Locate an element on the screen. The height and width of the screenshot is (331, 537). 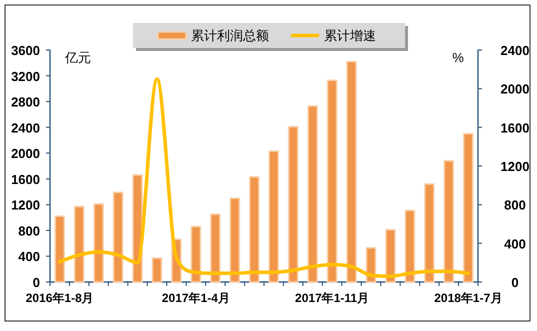
y-tick-label: 2800 is located at coordinates (25, 102).